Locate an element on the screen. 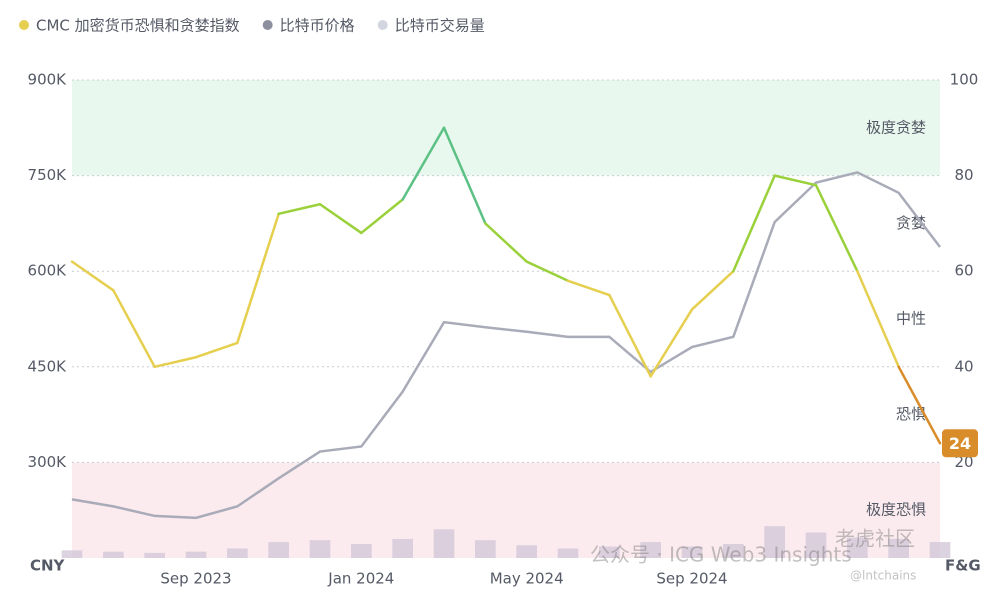 This screenshot has height=602, width=988. y-tick-label: 900K is located at coordinates (48, 80).